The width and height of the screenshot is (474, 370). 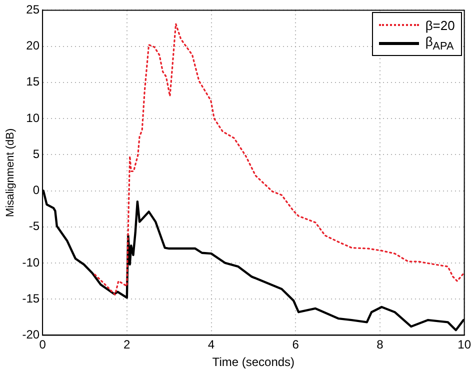 I want to click on y-tick-label: 25, so click(x=33, y=9).